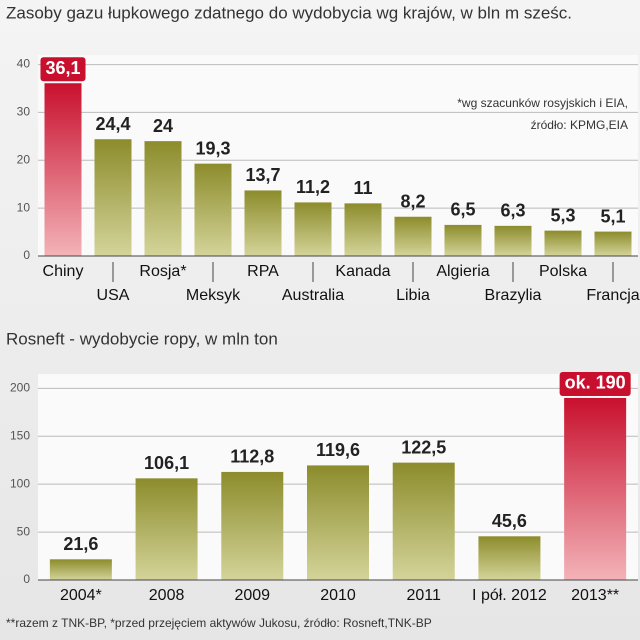  I want to click on y-tick-label: 40, so click(24, 64).